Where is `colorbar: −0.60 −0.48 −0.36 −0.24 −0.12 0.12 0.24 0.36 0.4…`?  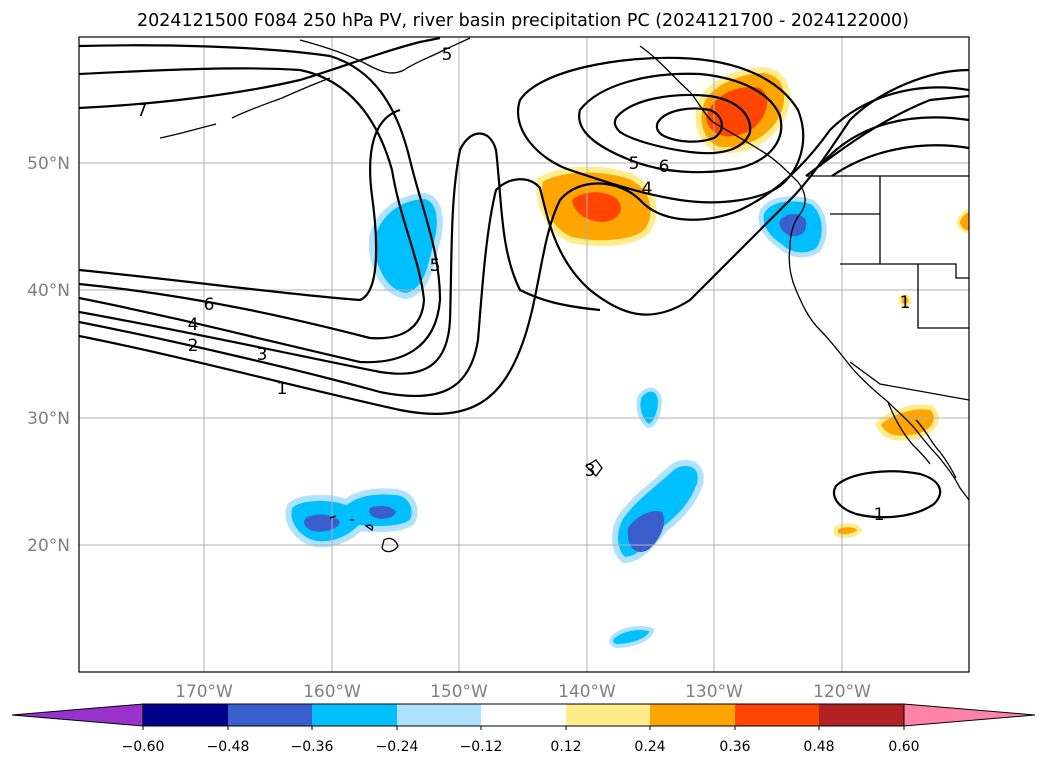 colorbar: −0.60 −0.48 −0.36 −0.24 −0.12 0.12 0.24 0.36 0.4… is located at coordinates (523, 729).